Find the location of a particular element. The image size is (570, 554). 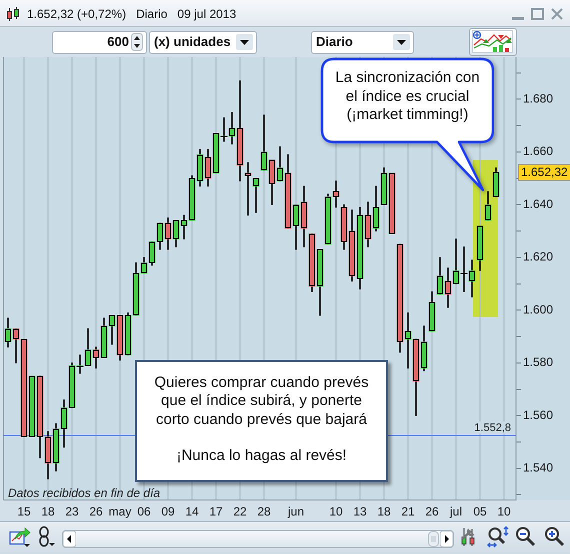

x-tick-label: may is located at coordinates (120, 511).